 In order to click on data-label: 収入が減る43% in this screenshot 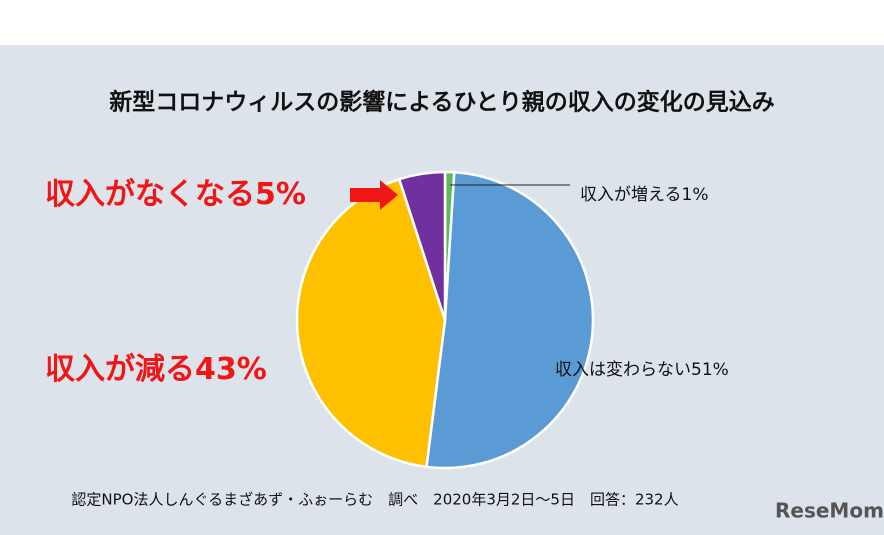, I will do `click(156, 369)`.